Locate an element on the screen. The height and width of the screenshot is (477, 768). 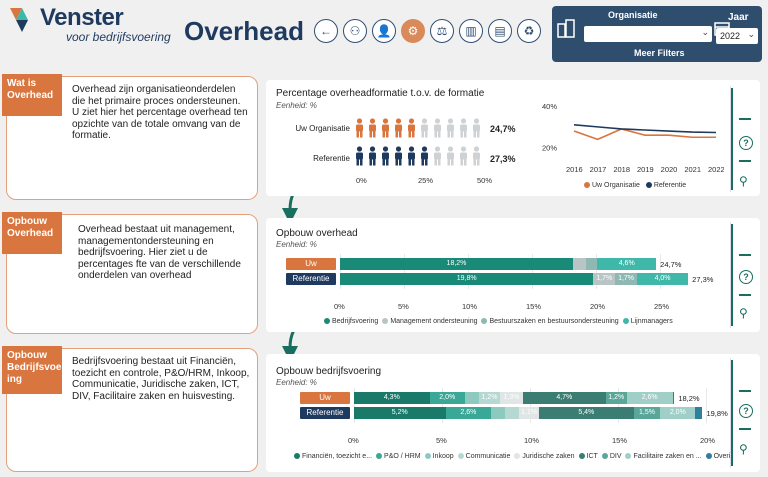
x-tick-label: 2021 is located at coordinates (692, 169).